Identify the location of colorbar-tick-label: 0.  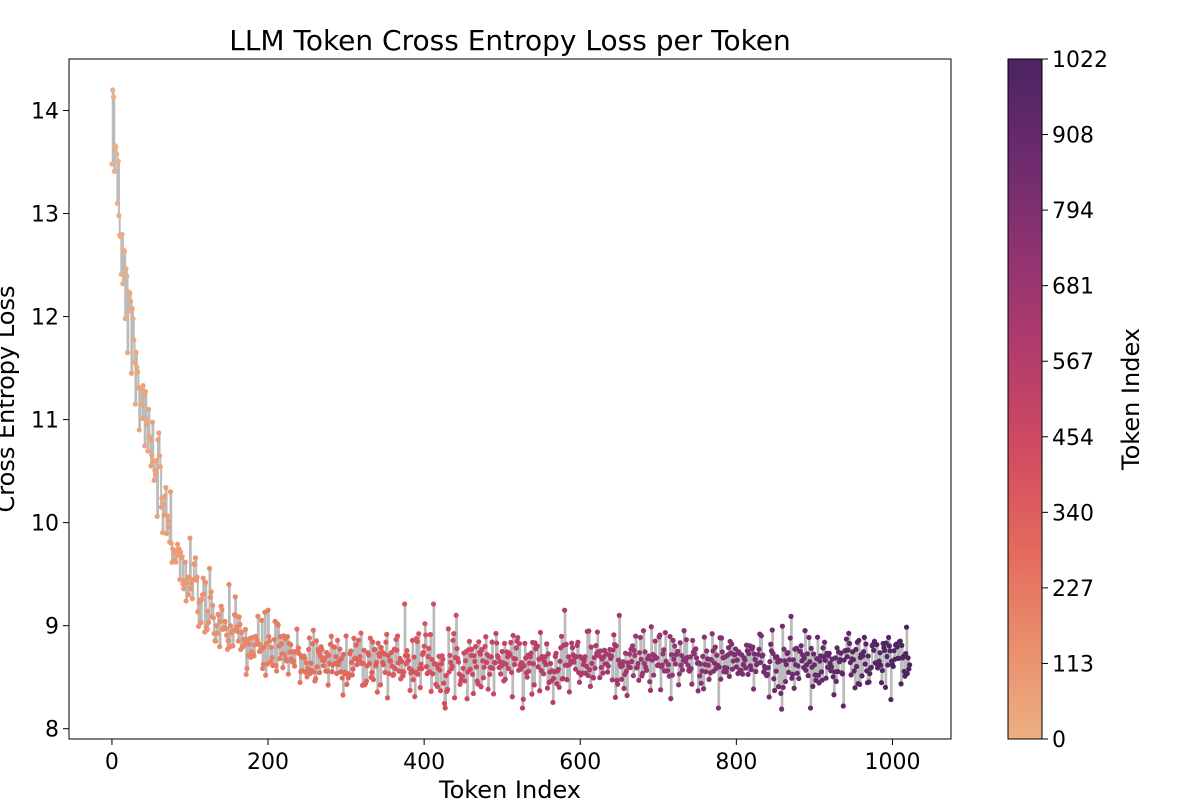
(1059, 740).